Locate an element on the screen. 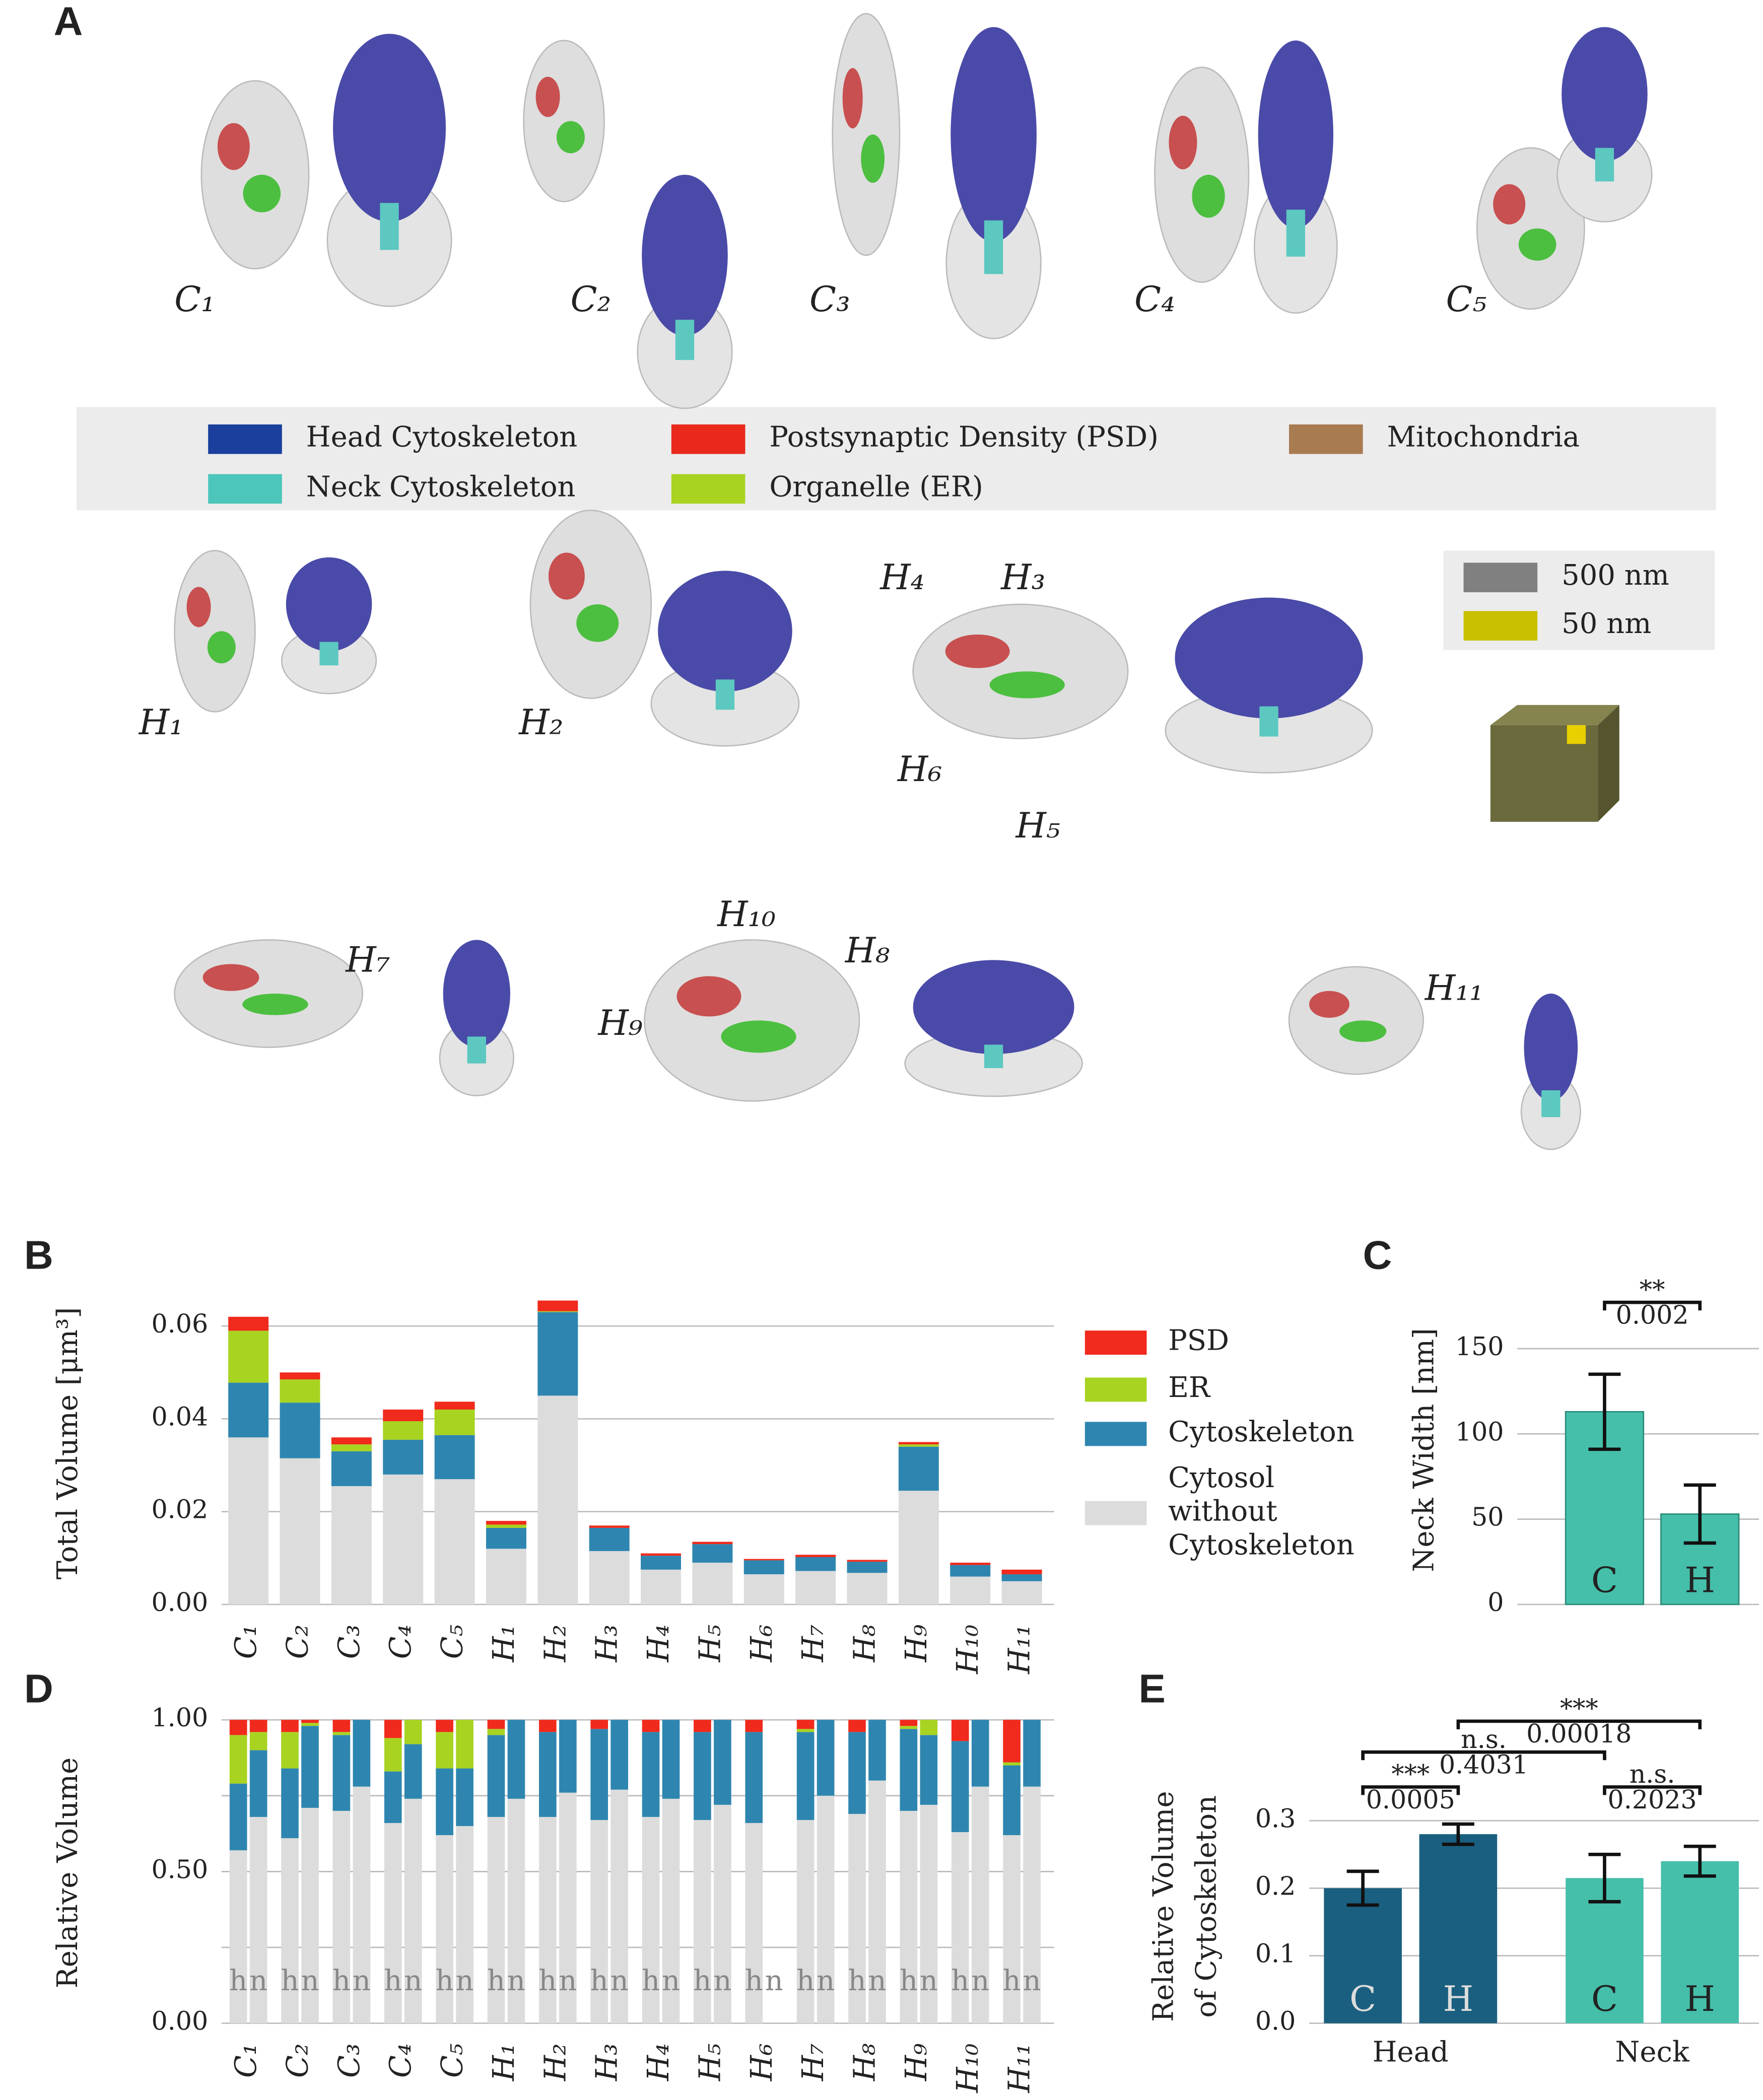  x-tick-label: H₇ is located at coordinates (813, 2063).